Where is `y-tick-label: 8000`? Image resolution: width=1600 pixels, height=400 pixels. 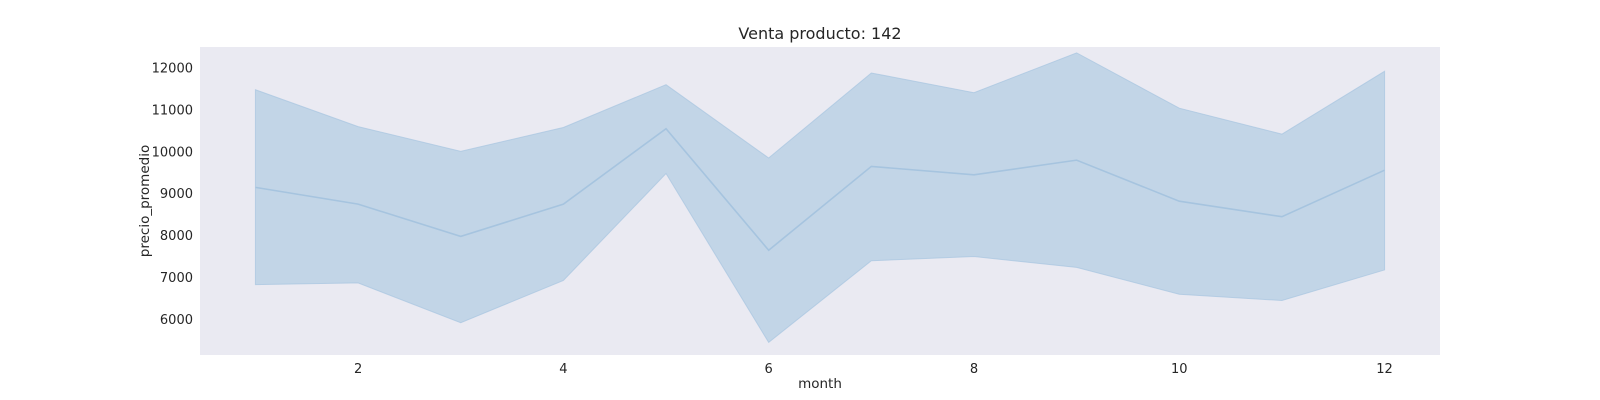
y-tick-label: 8000 is located at coordinates (176, 236).